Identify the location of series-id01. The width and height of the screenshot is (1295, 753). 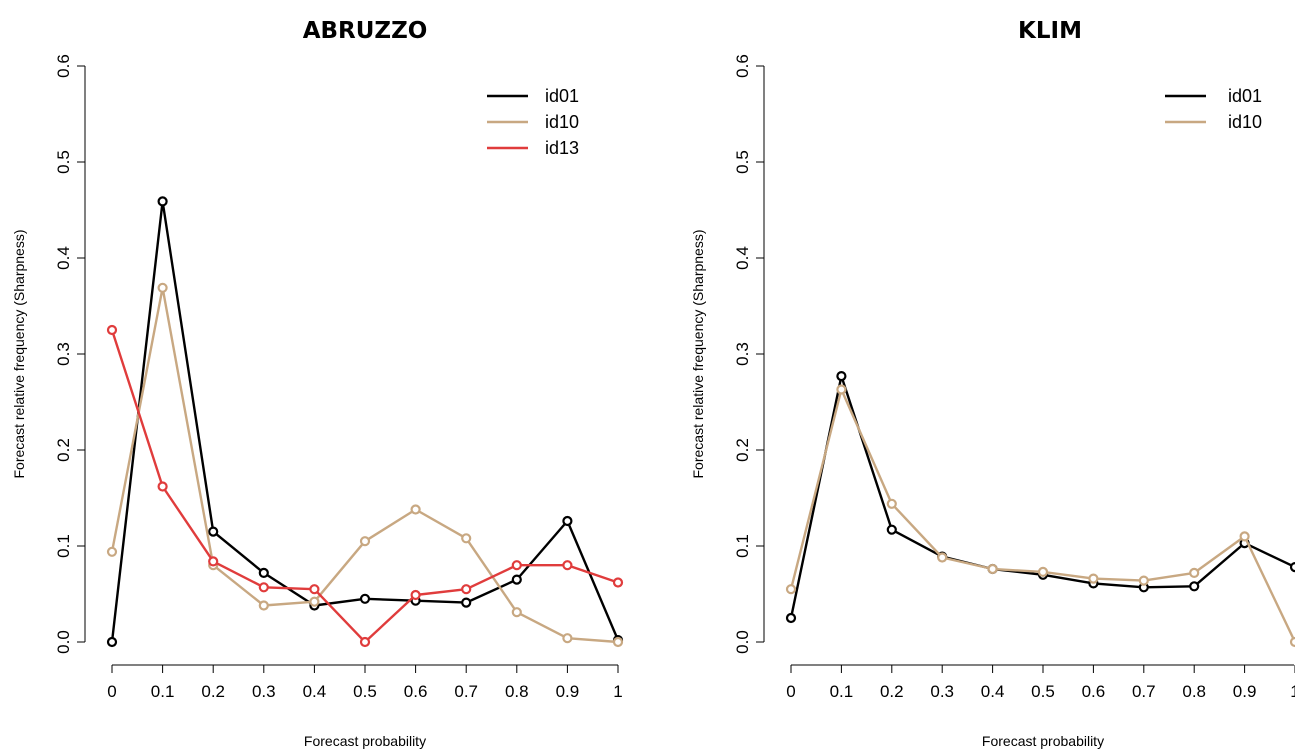
(1040, 497).